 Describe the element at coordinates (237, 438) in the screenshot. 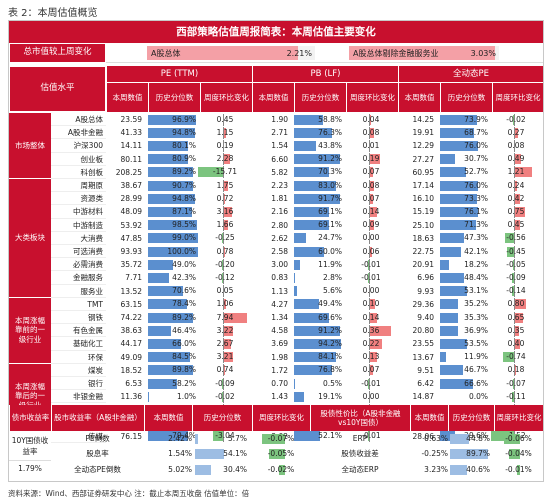

I see `bottom-percentile-value: 5.7%` at that location.